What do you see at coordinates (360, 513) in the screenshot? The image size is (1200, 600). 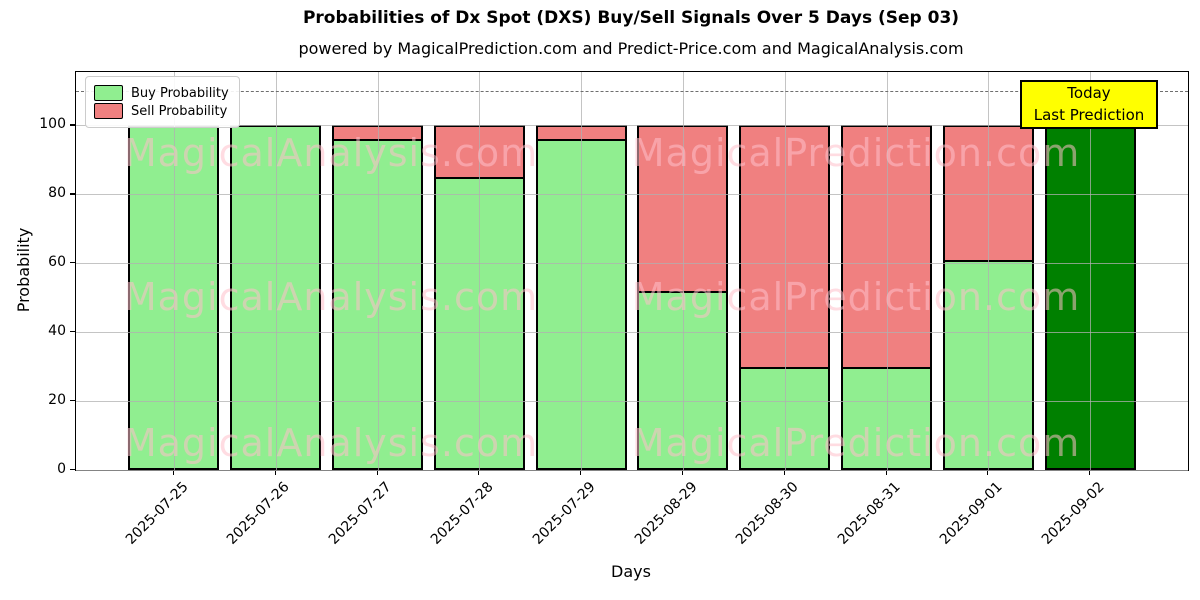 I see `x-tick-label: 2025-07-27` at bounding box center [360, 513].